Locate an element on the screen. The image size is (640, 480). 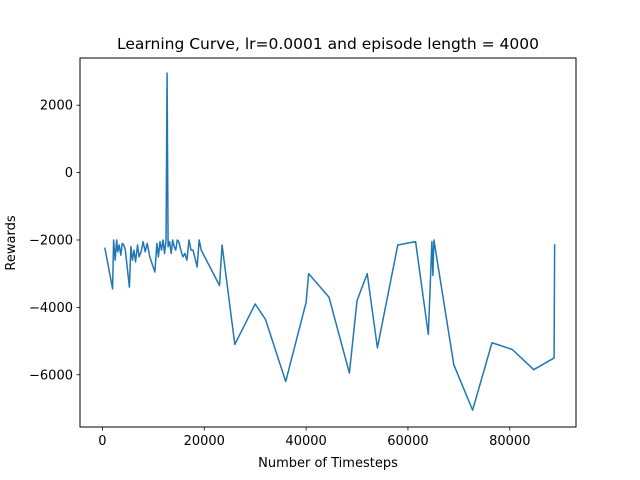
x-axis-ticks: 0 20000 40000 60000 80000 is located at coordinates (314, 438).